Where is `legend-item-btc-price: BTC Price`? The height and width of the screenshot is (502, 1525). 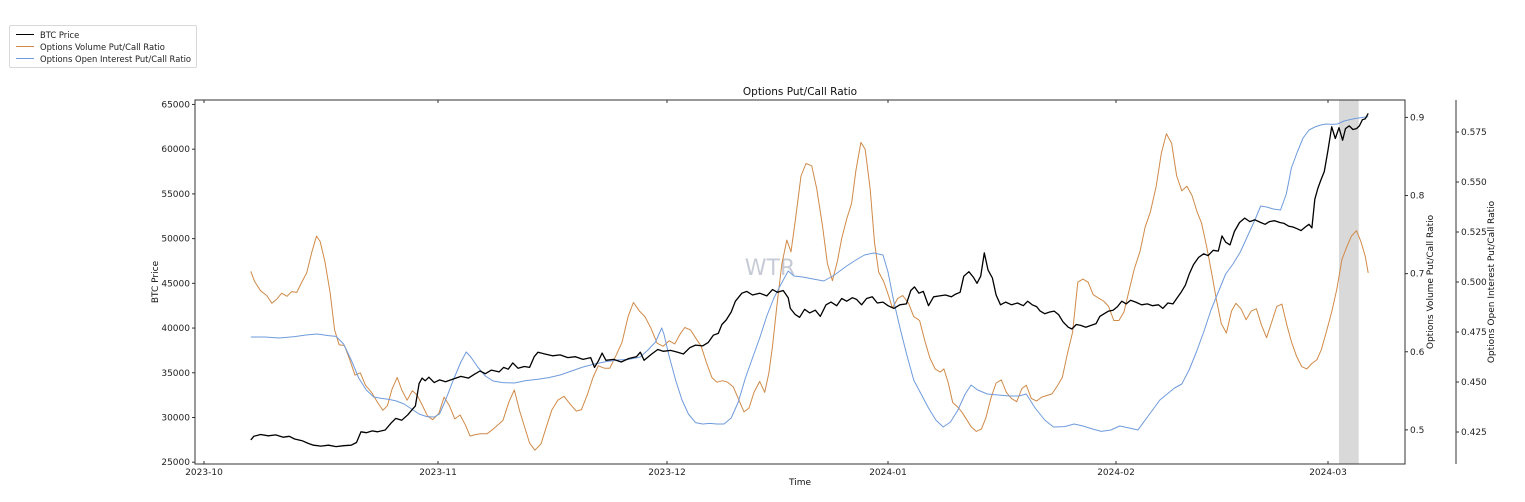 legend-item-btc-price: BTC Price is located at coordinates (47, 34).